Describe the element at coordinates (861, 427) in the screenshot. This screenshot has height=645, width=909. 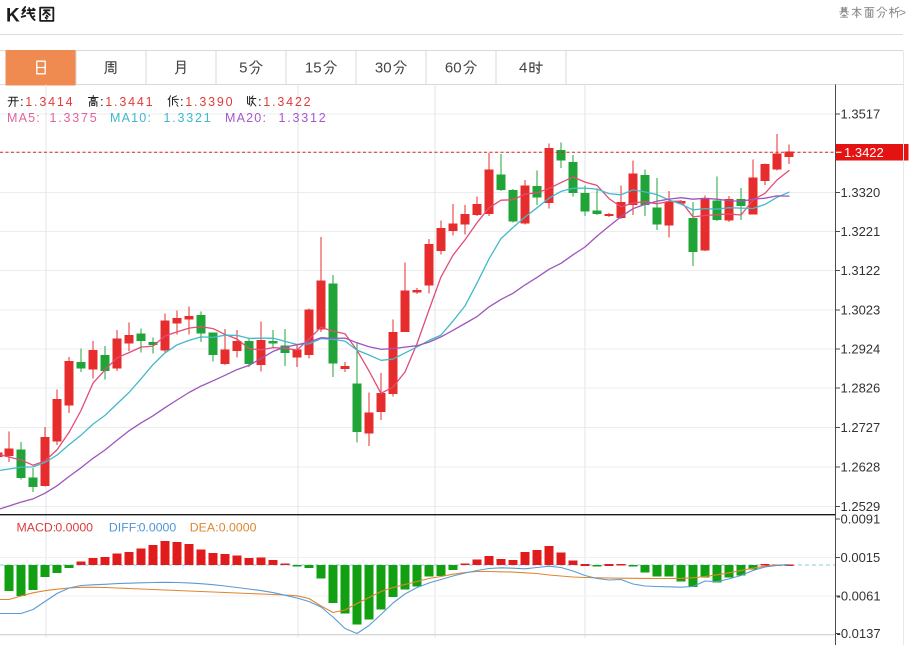
I see `svg-text: 1.2727` at that location.